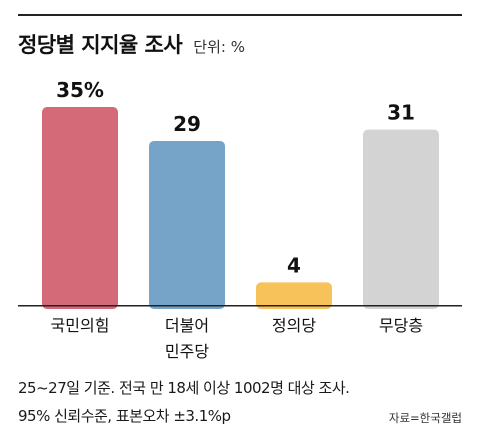 Image resolution: width=480 pixels, height=445 pixels. Describe the element at coordinates (401, 113) in the screenshot. I see `value-label-4: 31` at that location.